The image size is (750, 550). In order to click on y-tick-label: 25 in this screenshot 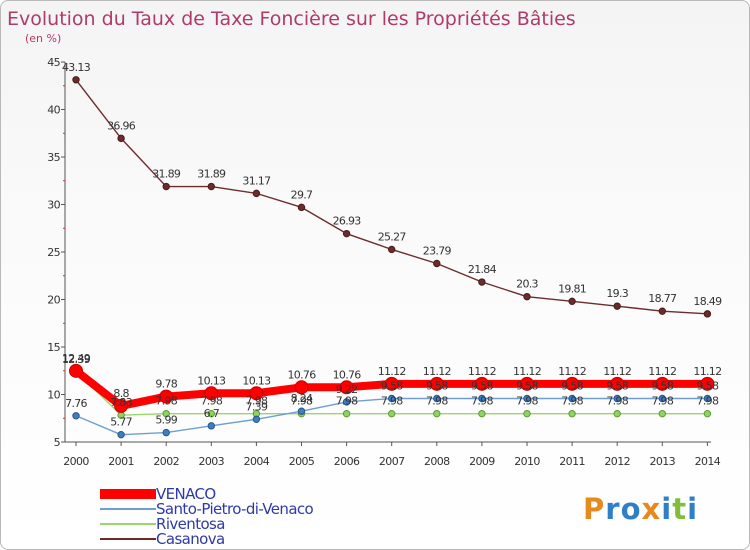, I will do `click(53, 252)`.